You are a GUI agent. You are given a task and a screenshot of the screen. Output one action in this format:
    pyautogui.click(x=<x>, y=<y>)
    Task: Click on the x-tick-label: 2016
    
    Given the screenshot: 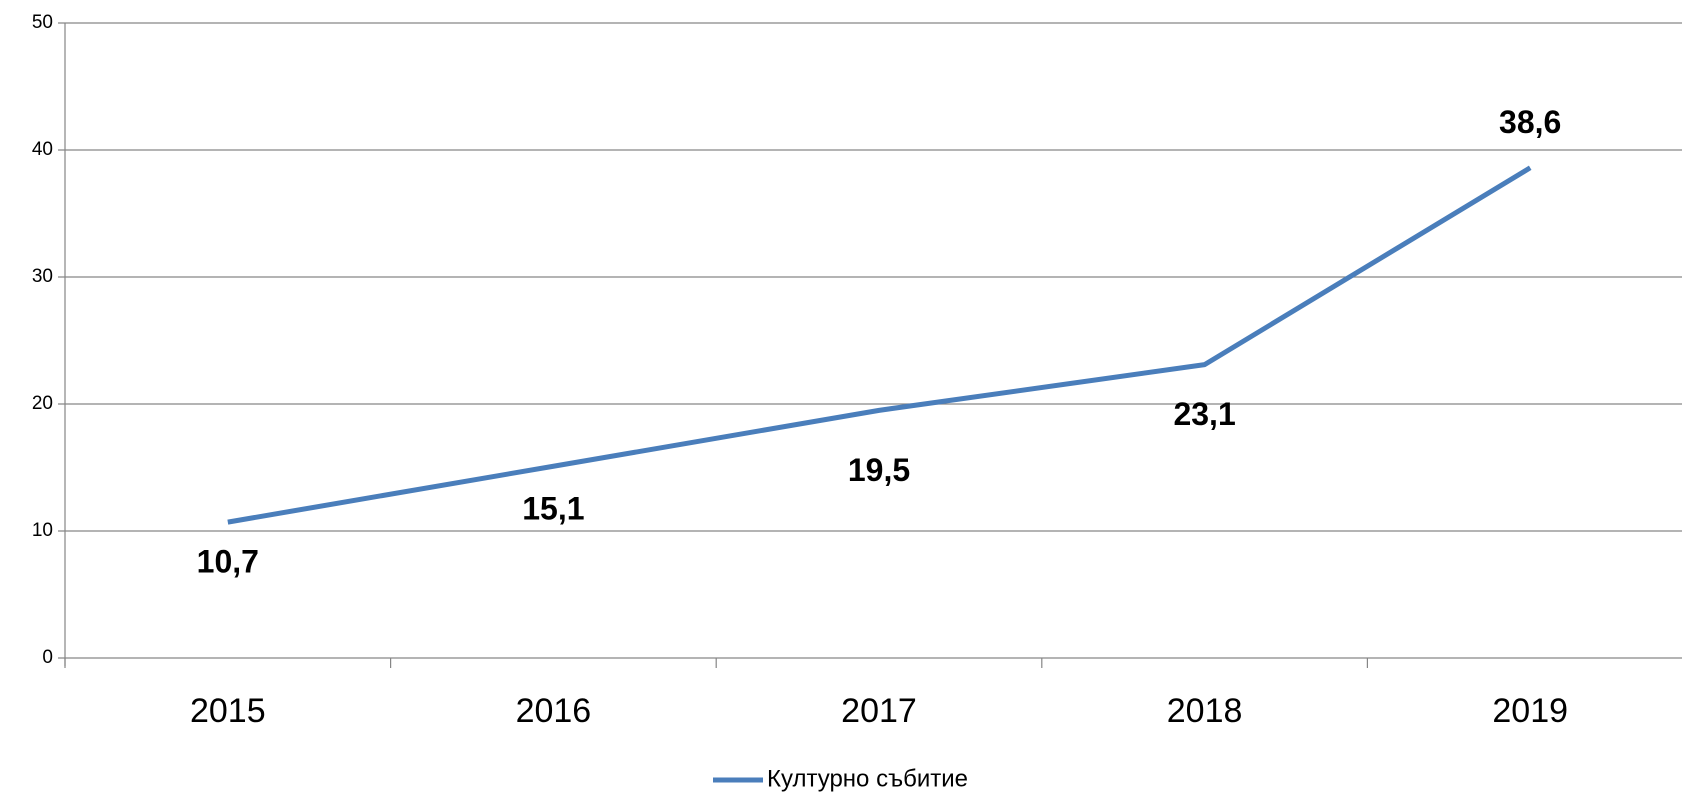 What is the action you would take?
    pyautogui.click(x=554, y=711)
    